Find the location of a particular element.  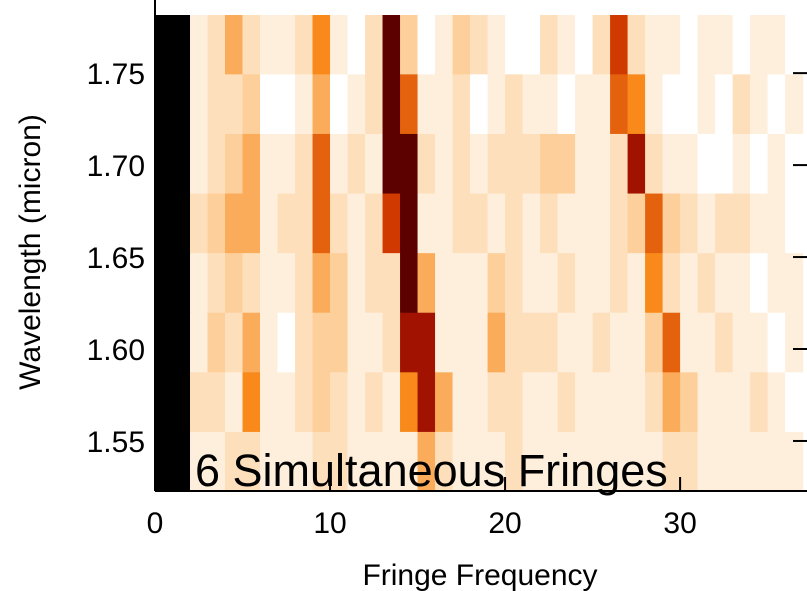

y-tick-label: 1.55 is located at coordinates (116, 442).